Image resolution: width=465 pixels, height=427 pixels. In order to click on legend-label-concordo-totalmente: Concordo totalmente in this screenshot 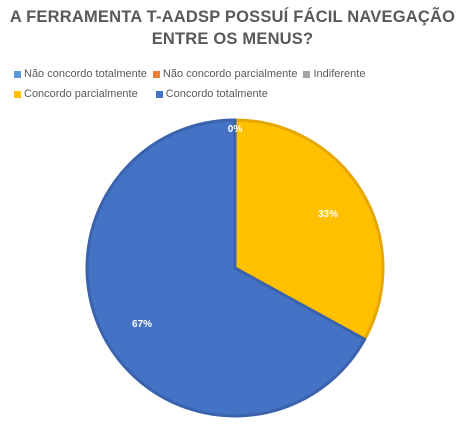, I will do `click(216, 94)`.